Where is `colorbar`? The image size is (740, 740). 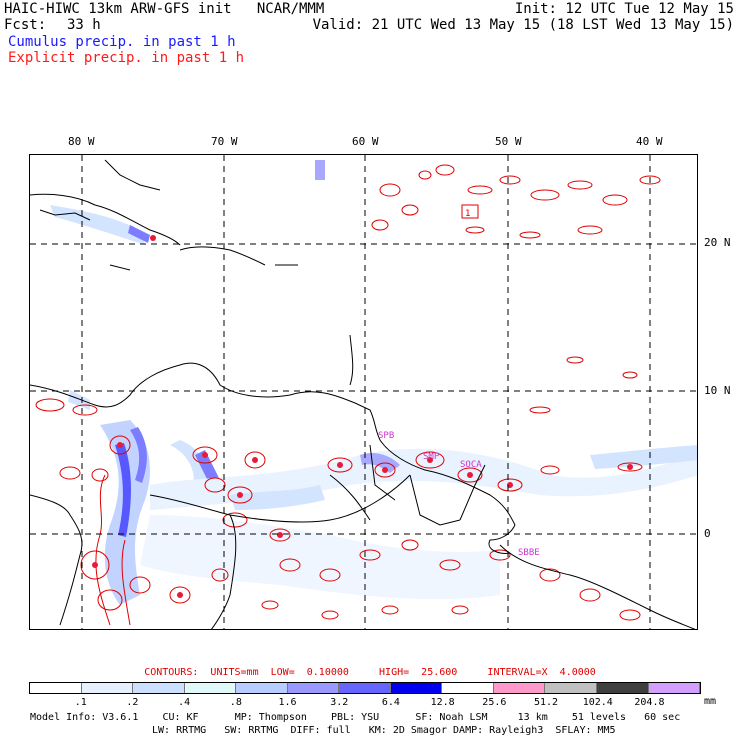 colorbar is located at coordinates (365, 688).